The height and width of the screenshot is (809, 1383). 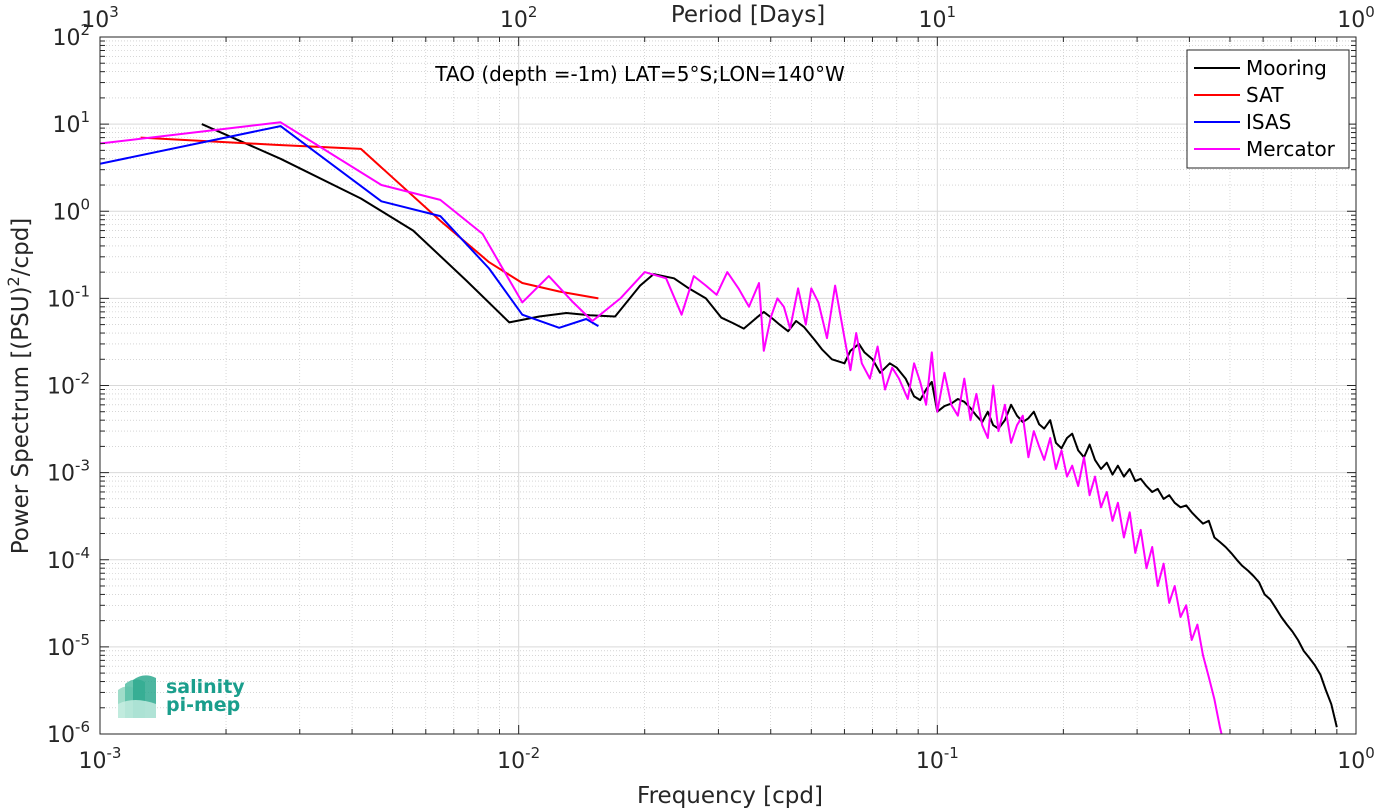 I want to click on series-line-isas, so click(x=349, y=227).